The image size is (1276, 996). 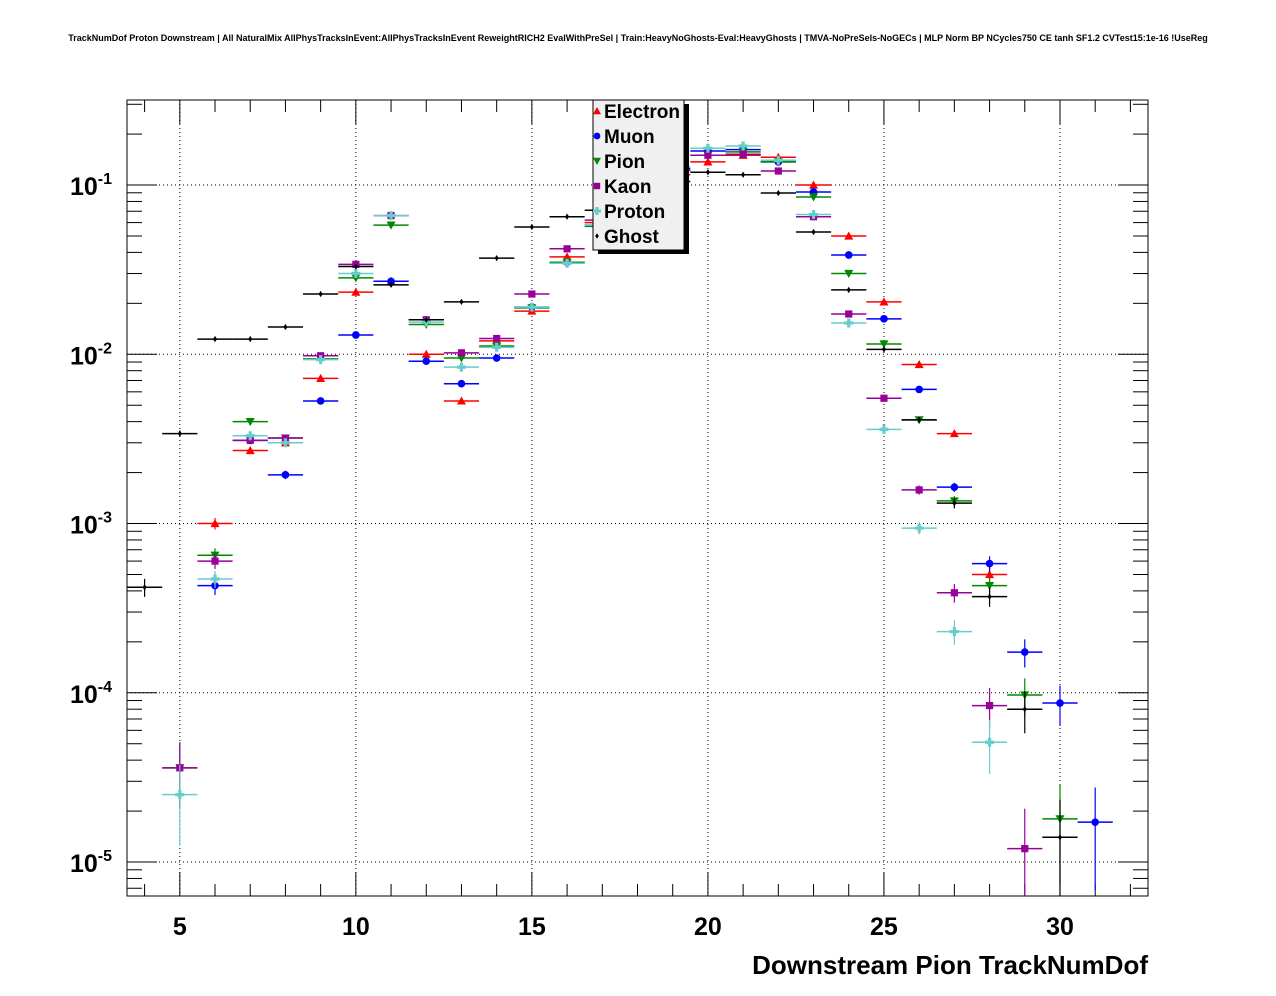 What do you see at coordinates (624, 137) in the screenshot?
I see `legend-item-muon: Muon` at bounding box center [624, 137].